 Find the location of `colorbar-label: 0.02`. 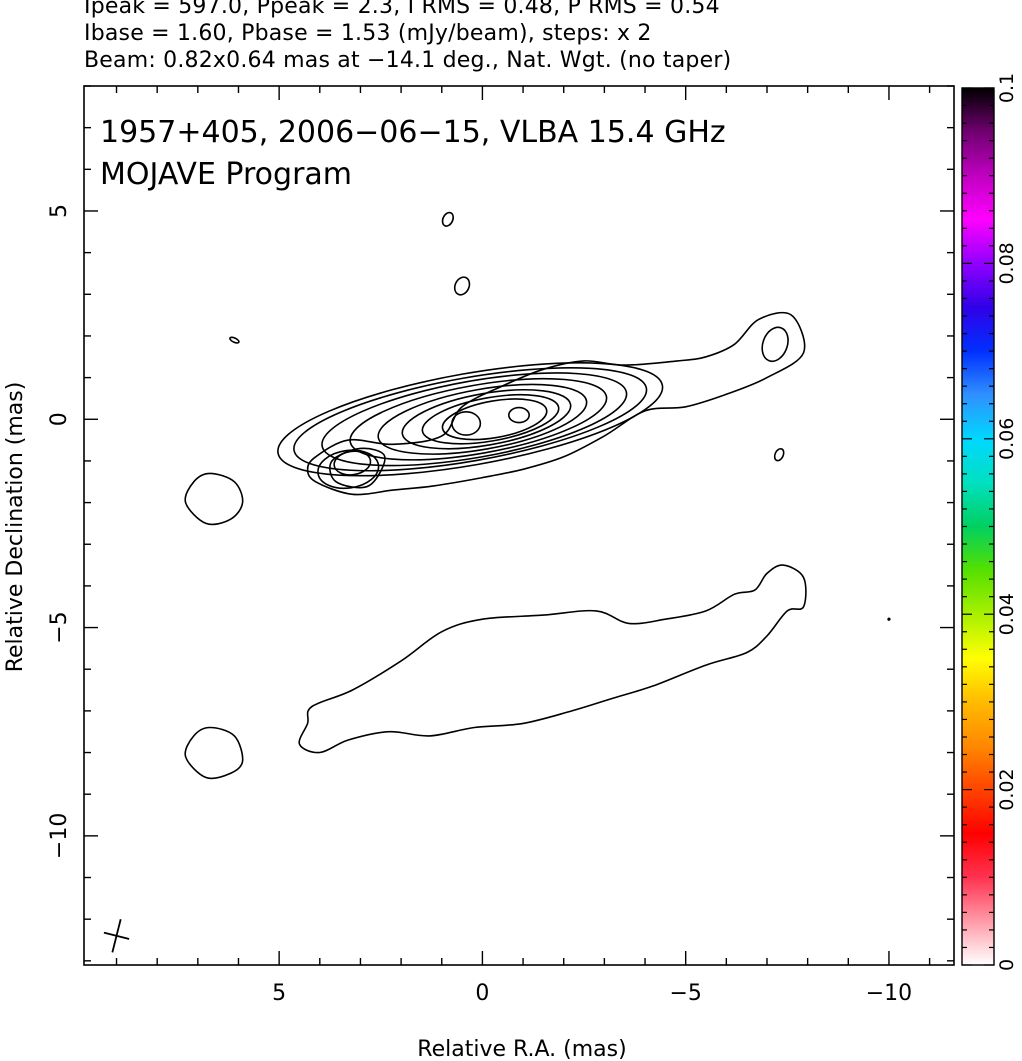

colorbar-label: 0.02 is located at coordinates (1007, 789).